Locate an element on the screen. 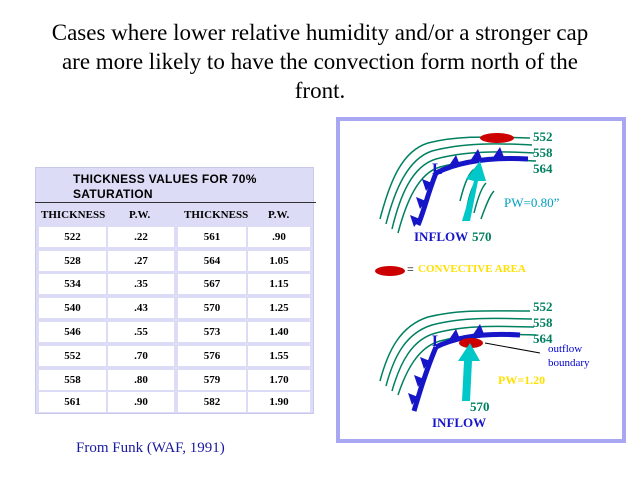 The width and height of the screenshot is (640, 480). thickness-cell: 564 is located at coordinates (212, 261).